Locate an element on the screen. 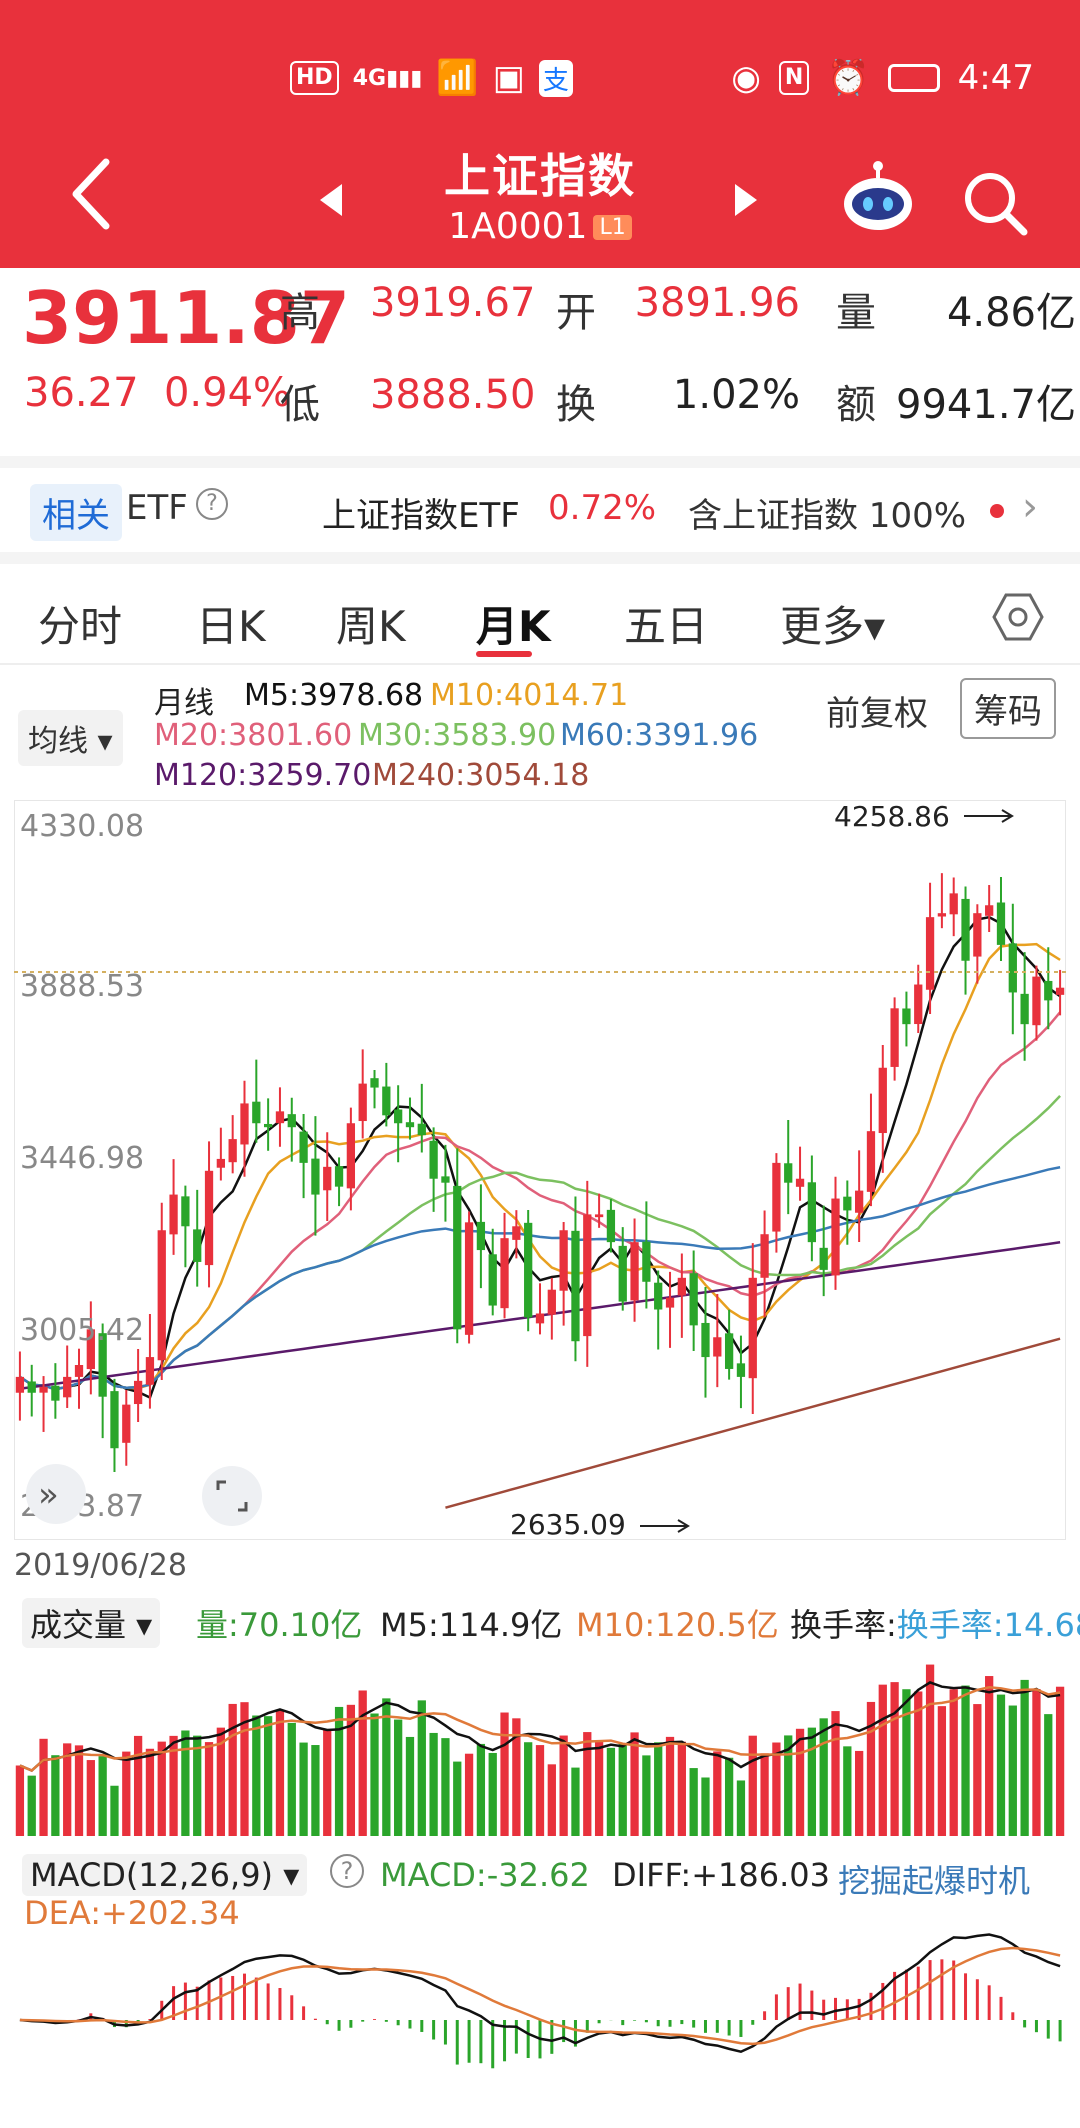  chevron-right-icon: › is located at coordinates (1030, 507).